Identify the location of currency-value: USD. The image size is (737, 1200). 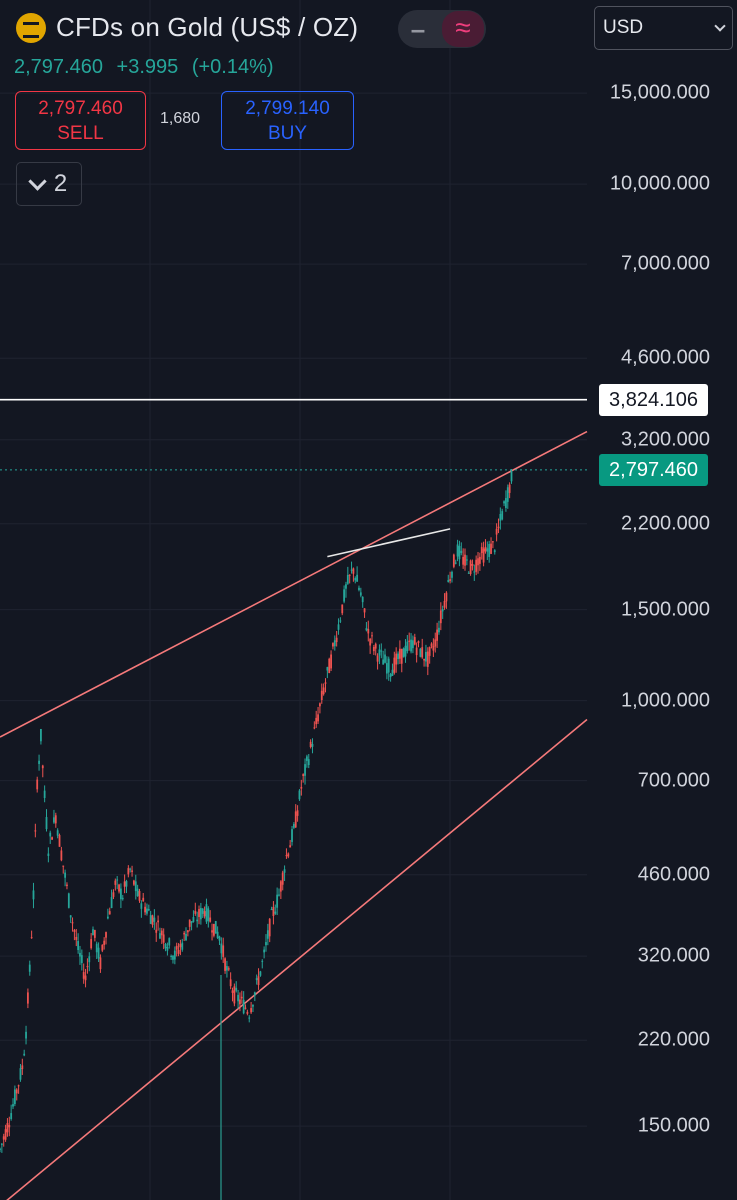
(623, 27).